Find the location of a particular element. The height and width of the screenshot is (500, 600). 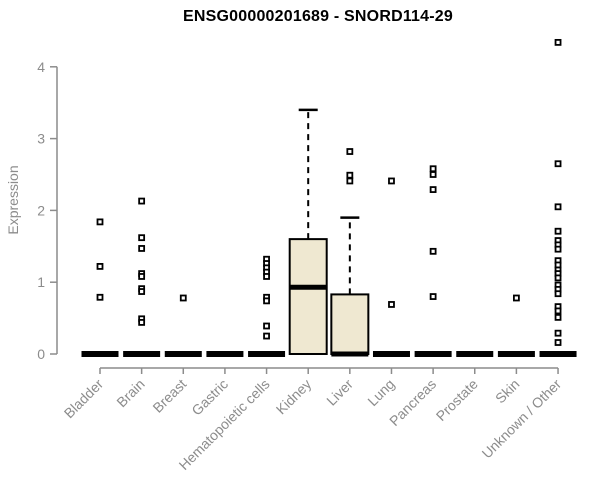

x-tick-label: Kidney is located at coordinates (294, 397).